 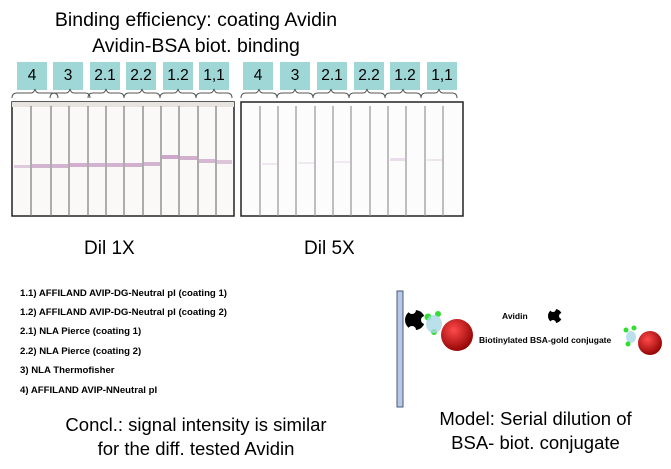 What do you see at coordinates (81, 331) in the screenshot?
I see `legend-item: 2.1) NLA Pierce (coating 1)` at bounding box center [81, 331].